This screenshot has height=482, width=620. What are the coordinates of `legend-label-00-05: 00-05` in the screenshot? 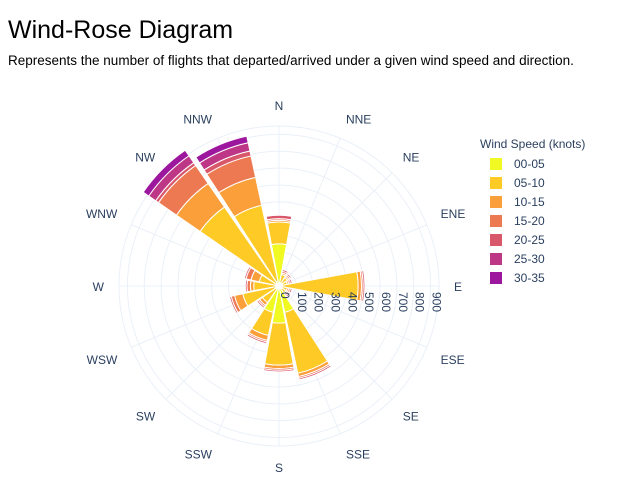 It's located at (529, 164).